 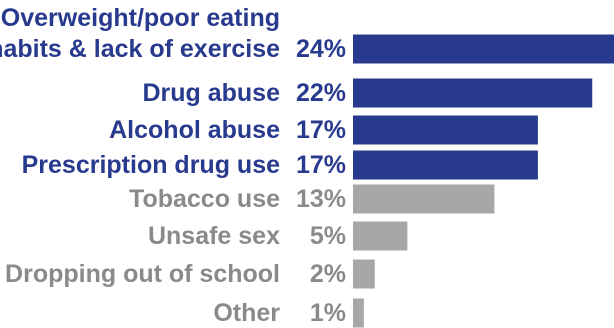 What do you see at coordinates (328, 236) in the screenshot?
I see `value-label-5: 5%` at bounding box center [328, 236].